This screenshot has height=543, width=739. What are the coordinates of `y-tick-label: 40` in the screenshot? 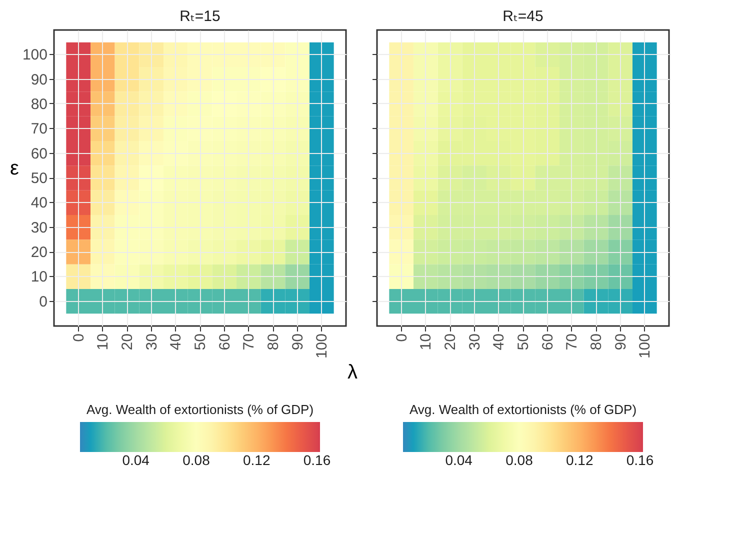 It's located at (39, 203).